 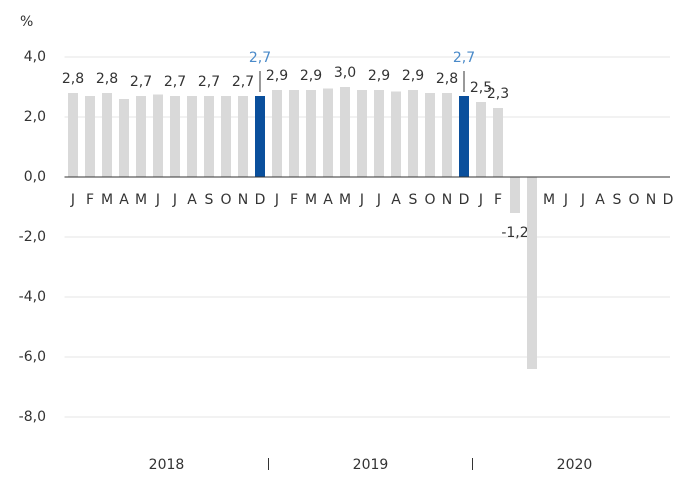 What do you see at coordinates (32, 357) in the screenshot?
I see `y-tick-label: -6,0` at bounding box center [32, 357].